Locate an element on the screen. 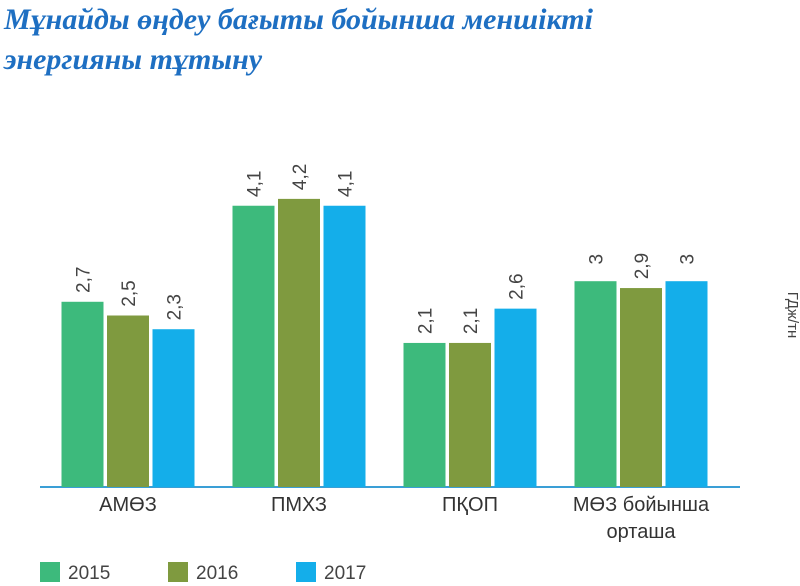 The image size is (800, 586). legend-label: 2017 is located at coordinates (345, 573).